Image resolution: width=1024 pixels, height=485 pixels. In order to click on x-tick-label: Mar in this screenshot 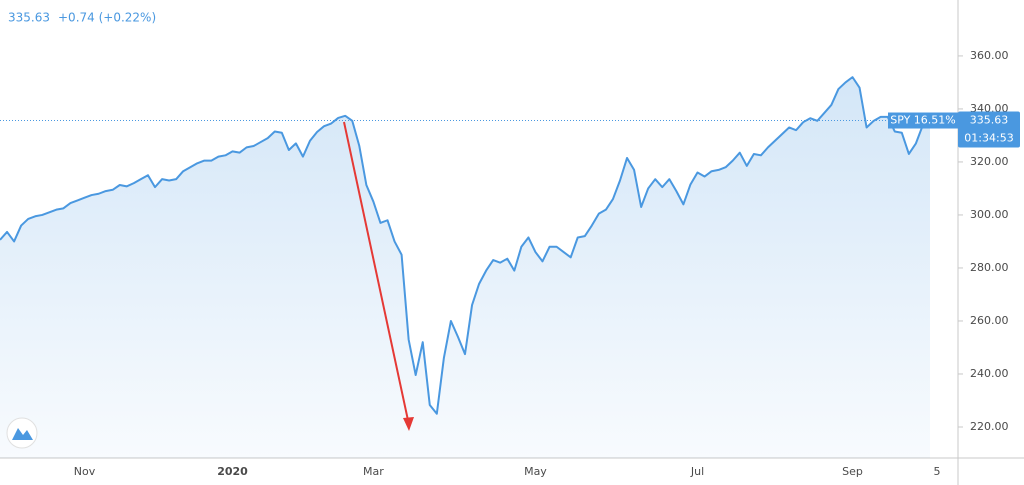, I will do `click(373, 471)`.